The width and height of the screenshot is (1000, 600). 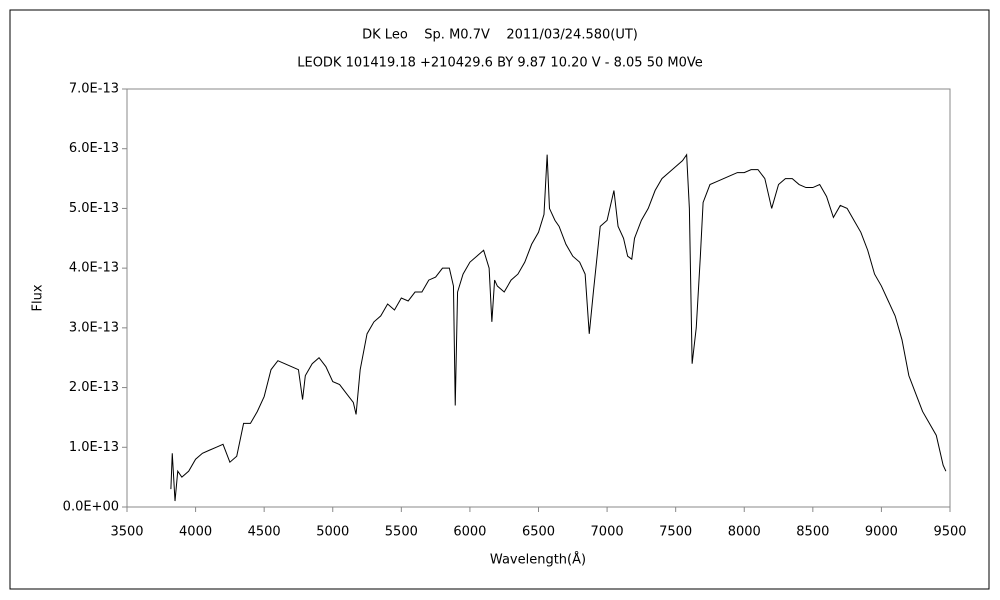 What do you see at coordinates (812, 532) in the screenshot?
I see `x-tick-label: 8500` at bounding box center [812, 532].